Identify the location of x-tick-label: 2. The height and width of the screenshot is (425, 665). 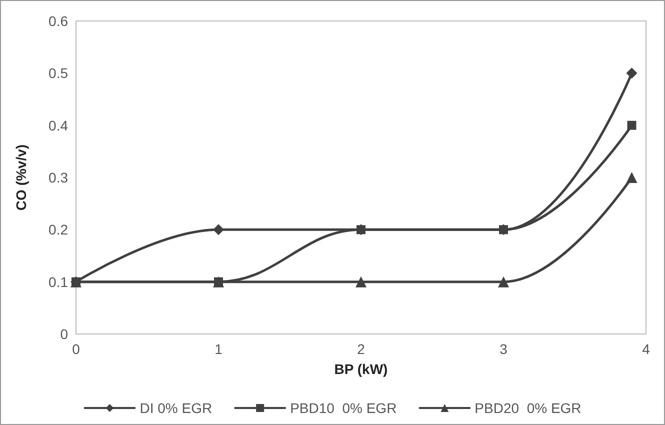
(361, 349).